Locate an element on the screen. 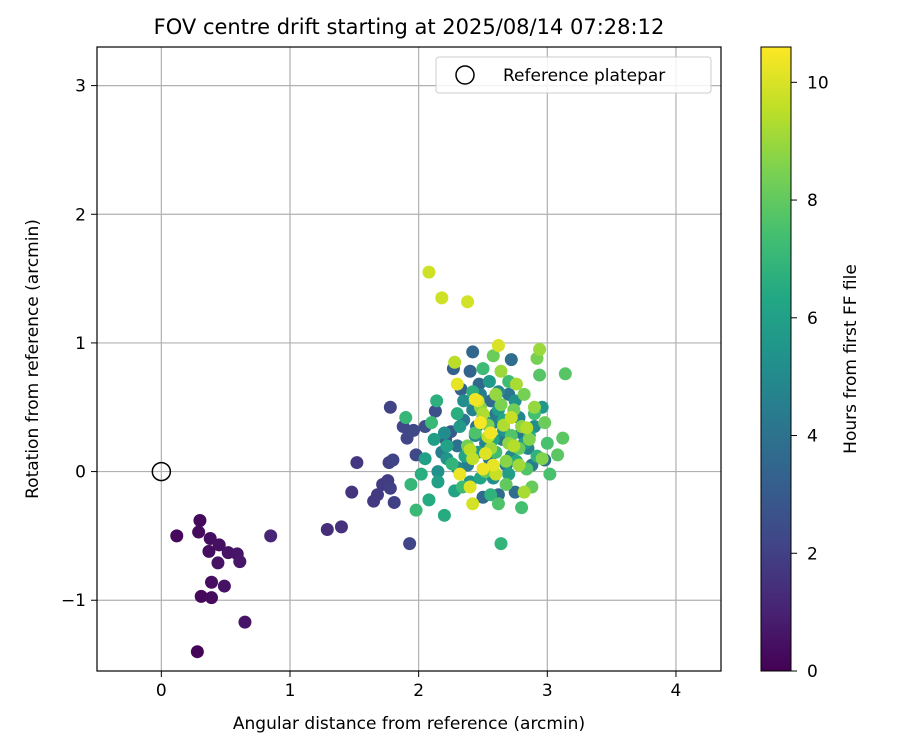 The width and height of the screenshot is (900, 750). colorbar is located at coordinates (776, 359).